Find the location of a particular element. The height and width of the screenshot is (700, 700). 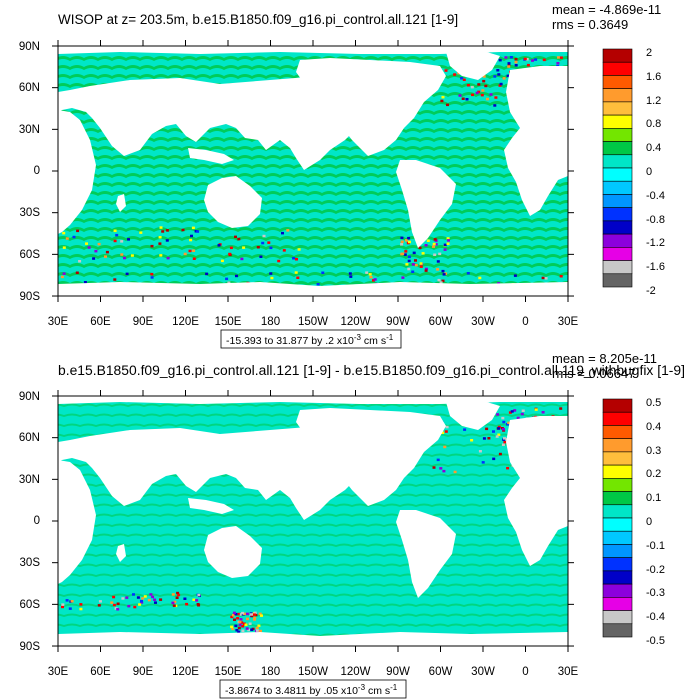

x-tick-label: 120W is located at coordinates (355, 672).